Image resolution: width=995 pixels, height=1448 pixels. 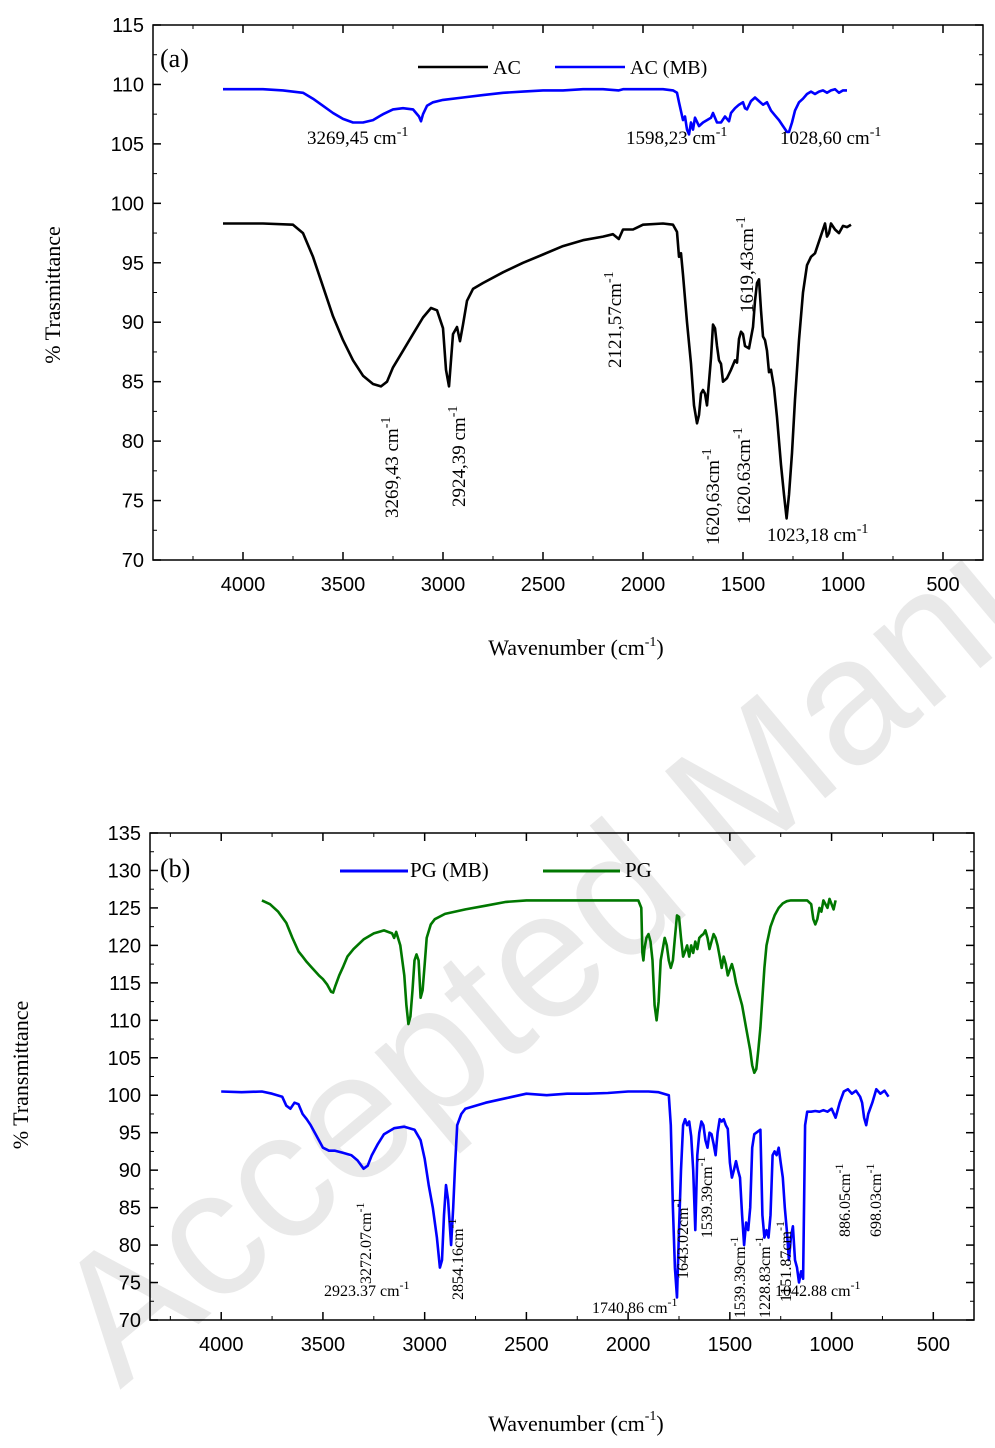 I want to click on peak-label: 1598,23 cm-1, so click(x=676, y=137).